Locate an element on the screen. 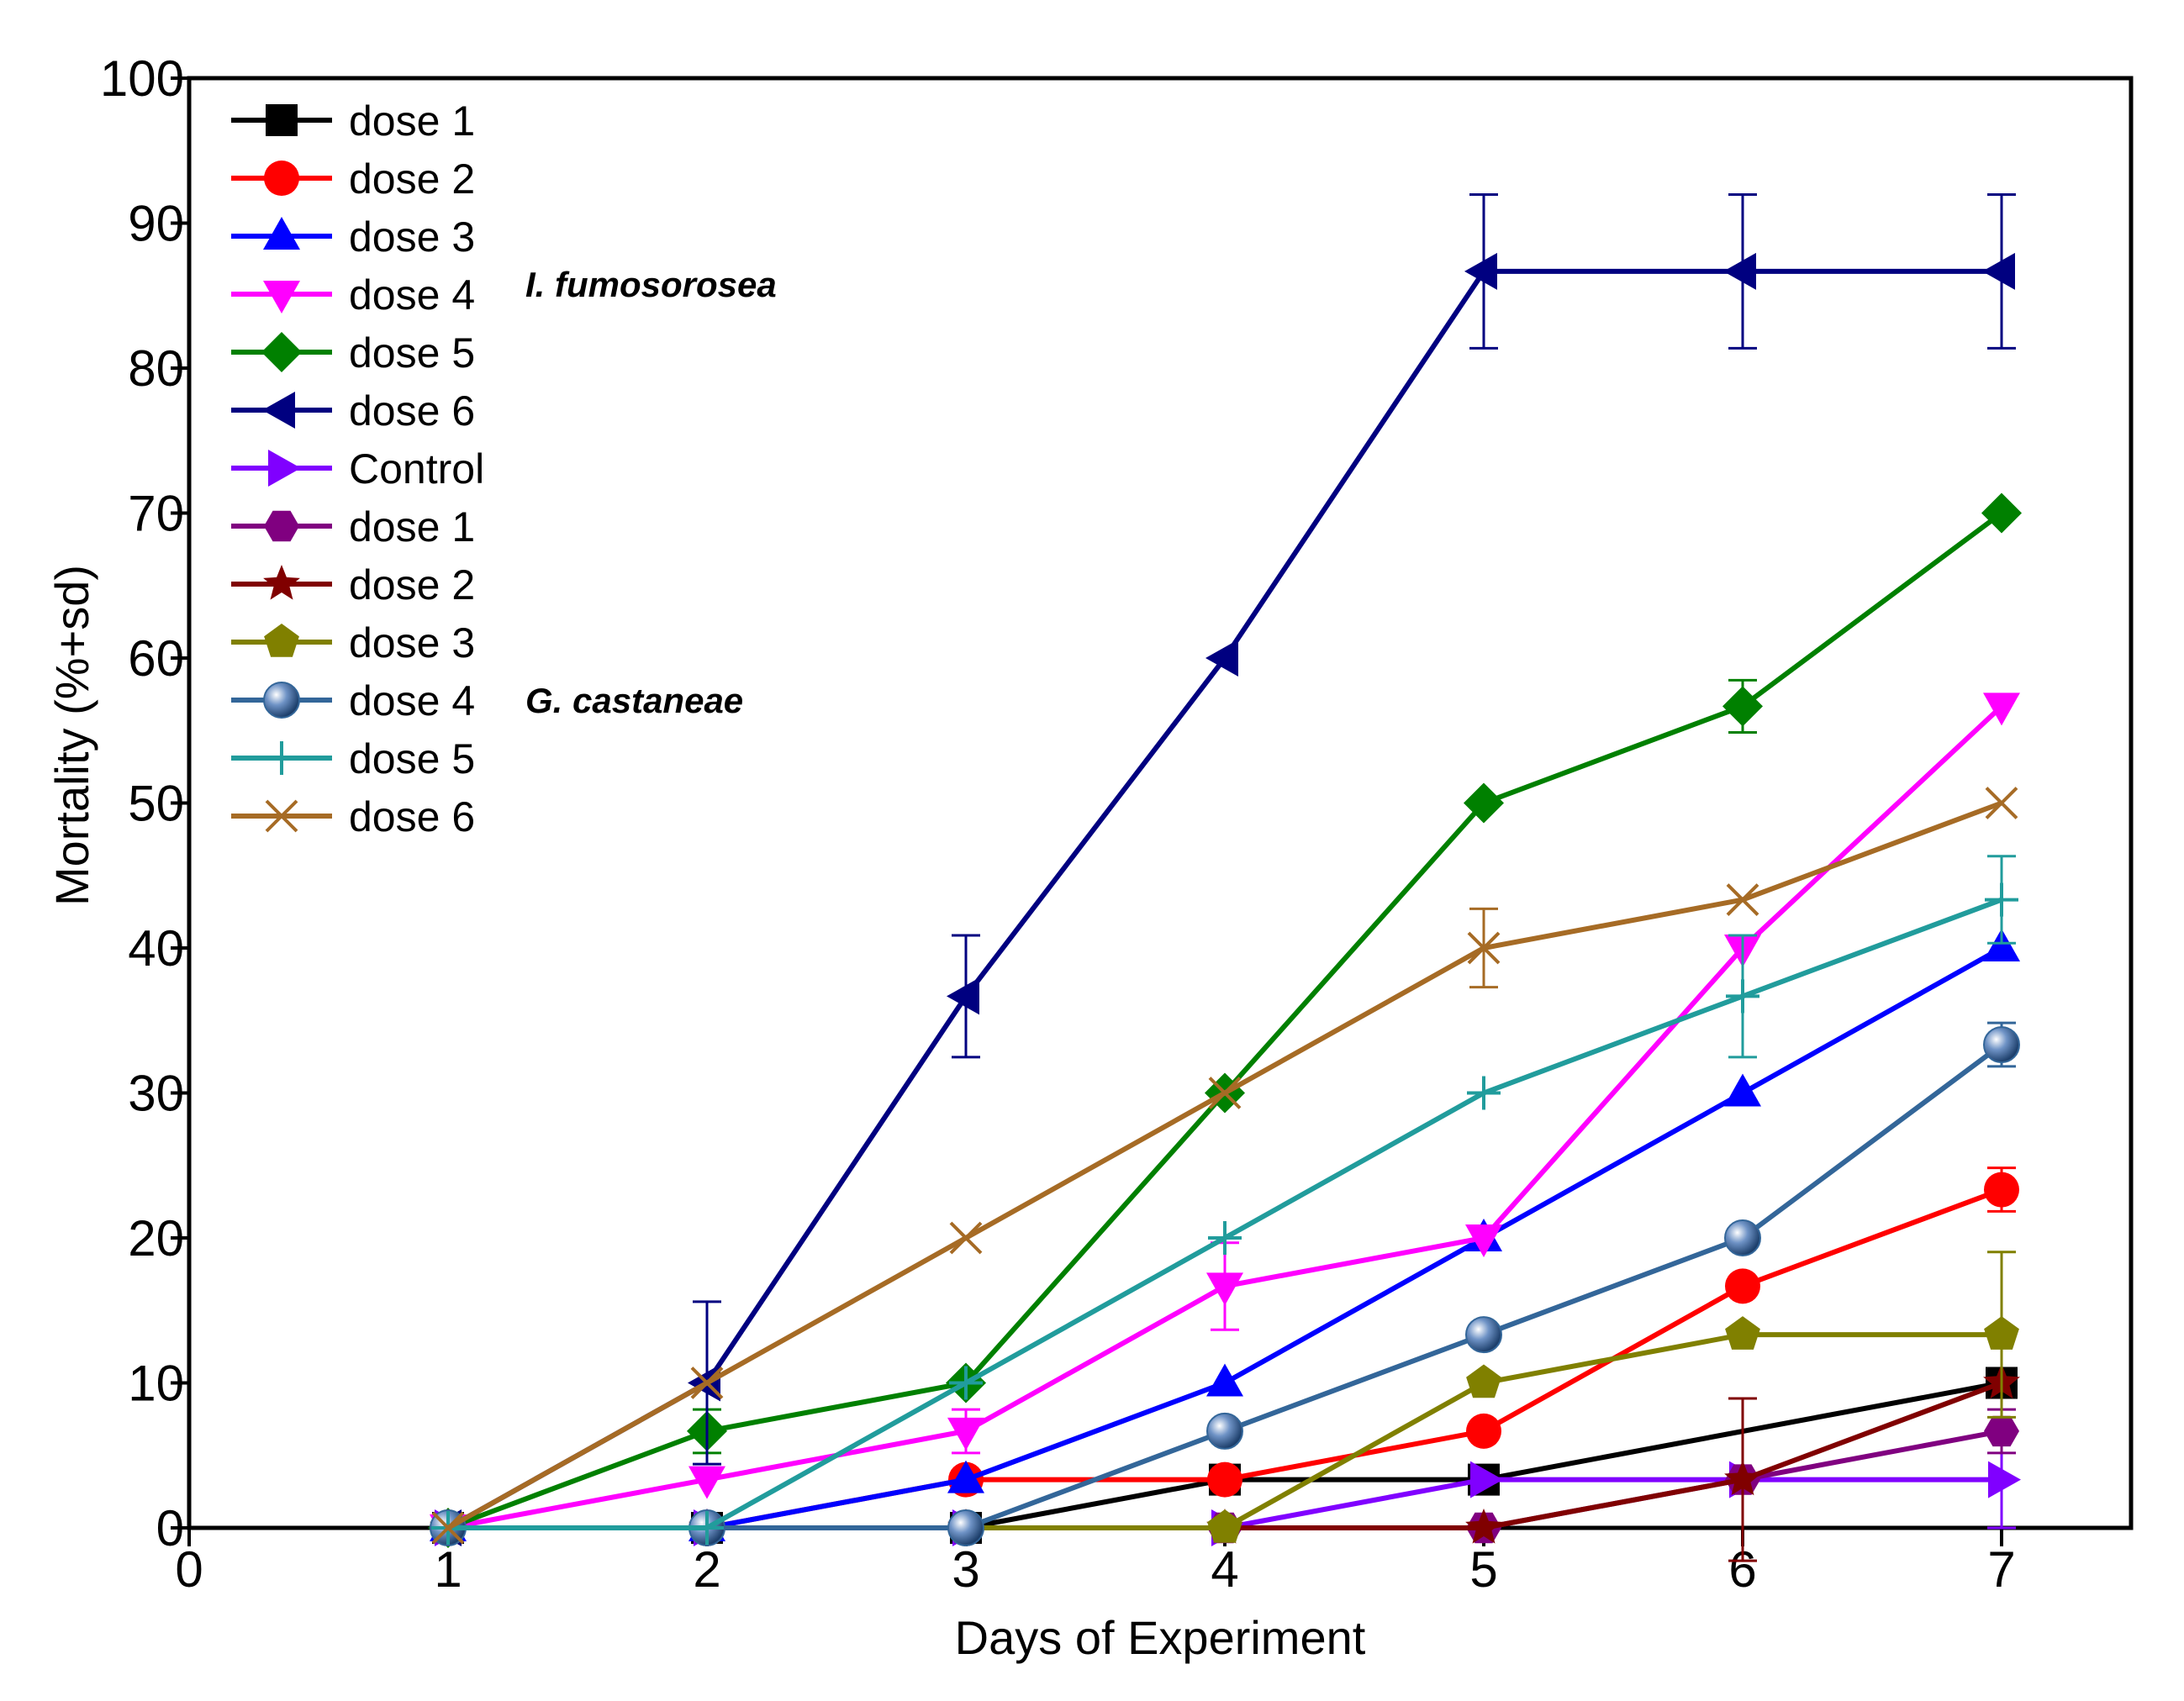  x-tick-label: 3 is located at coordinates (965, 1569).